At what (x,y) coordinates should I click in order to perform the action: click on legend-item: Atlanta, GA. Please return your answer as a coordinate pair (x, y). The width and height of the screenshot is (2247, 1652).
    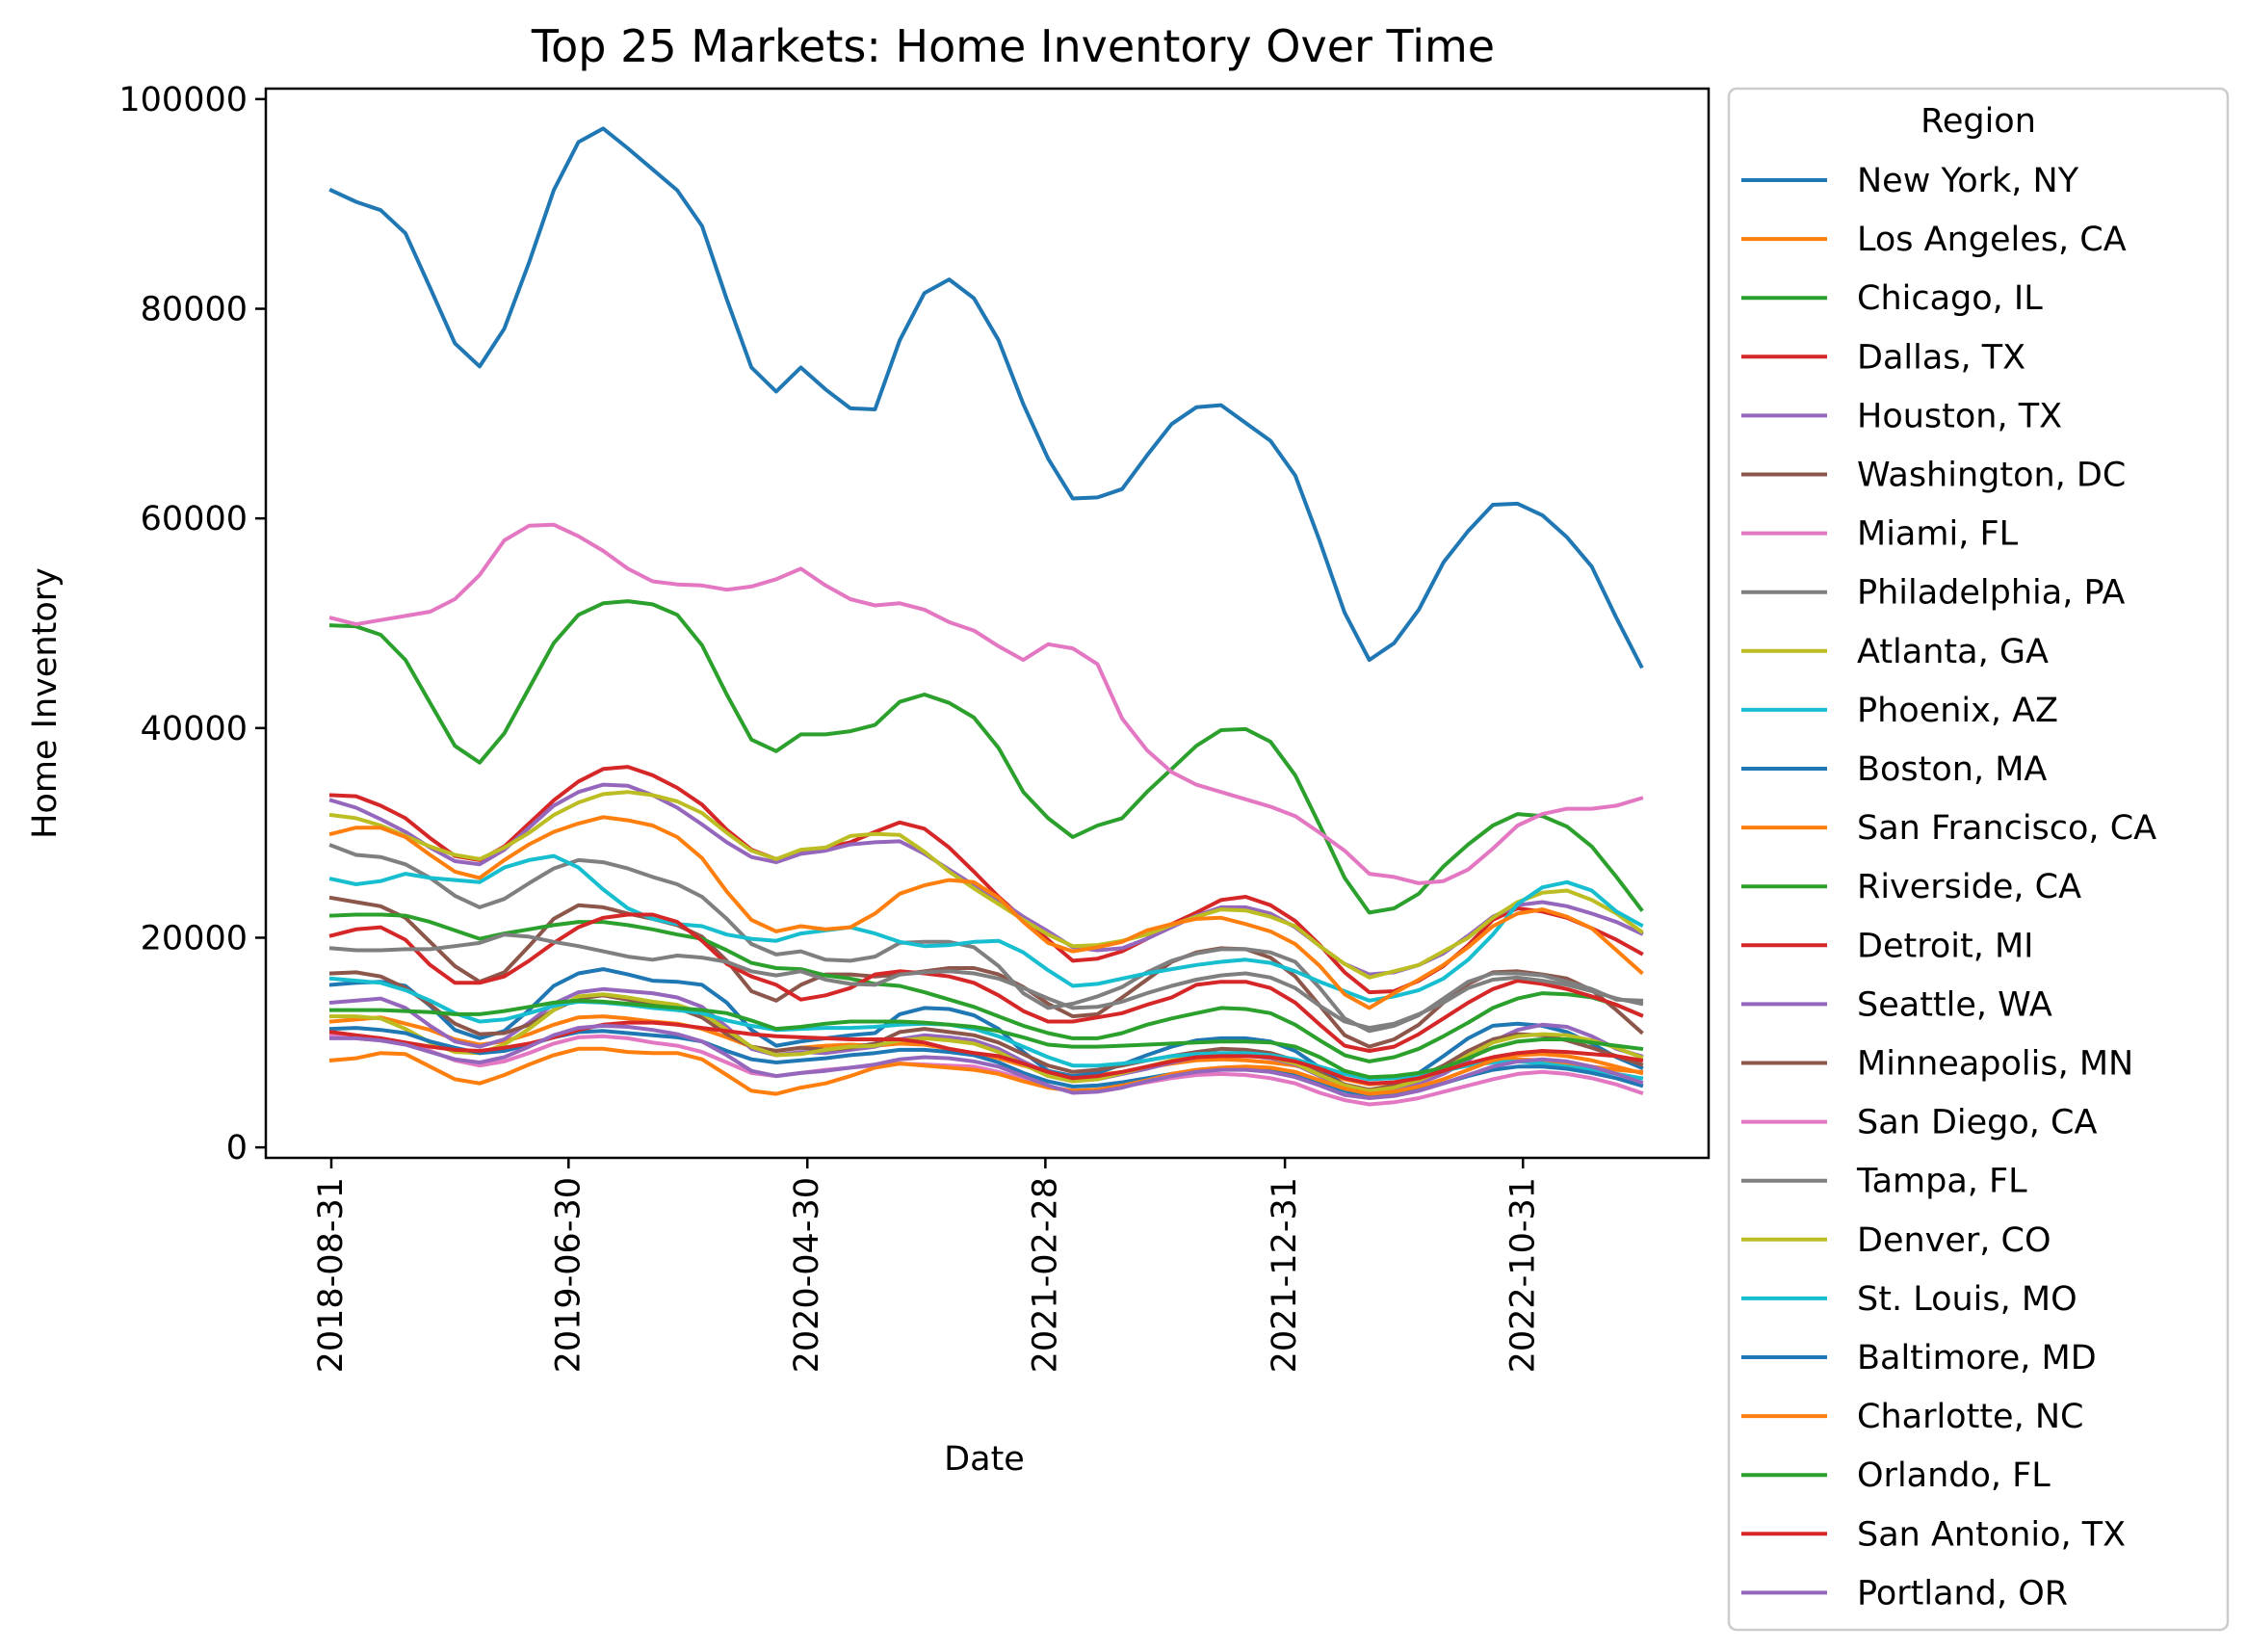
    Looking at the image, I should click on (1895, 652).